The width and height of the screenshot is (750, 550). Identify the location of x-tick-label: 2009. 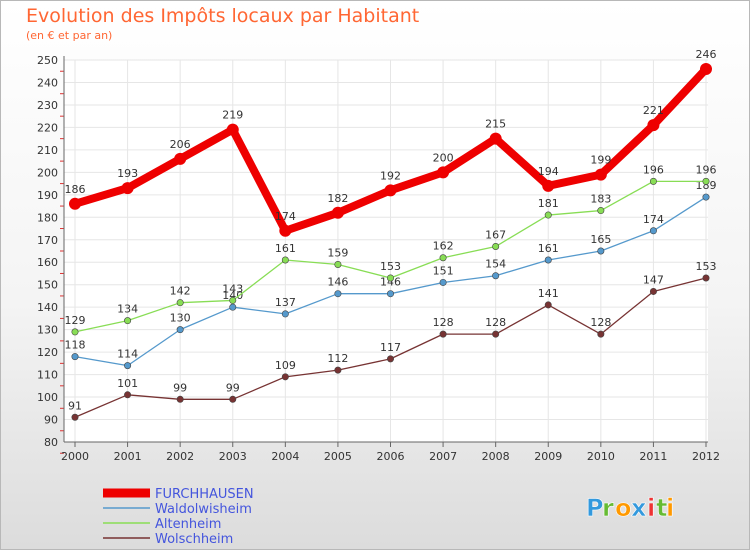
(548, 456).